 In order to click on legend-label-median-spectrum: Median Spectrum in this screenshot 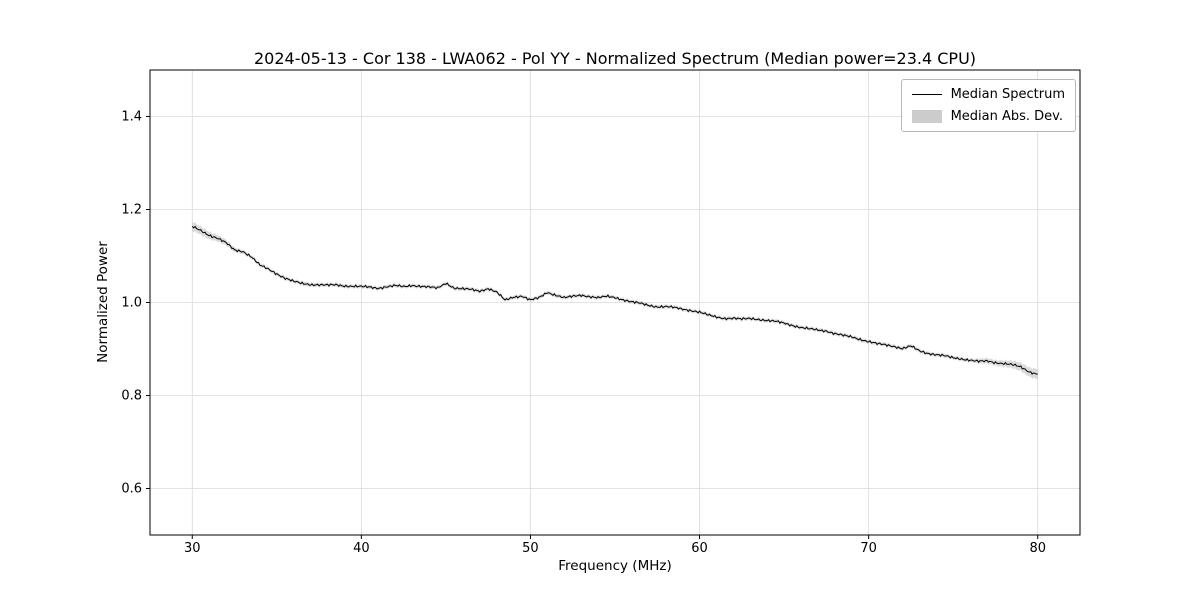, I will do `click(1007, 94)`.